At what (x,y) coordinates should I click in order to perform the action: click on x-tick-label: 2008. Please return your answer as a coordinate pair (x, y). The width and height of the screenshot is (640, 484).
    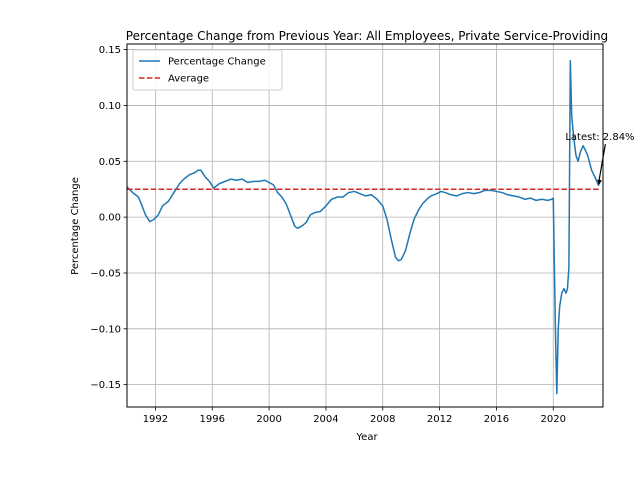
    Looking at the image, I should click on (382, 419).